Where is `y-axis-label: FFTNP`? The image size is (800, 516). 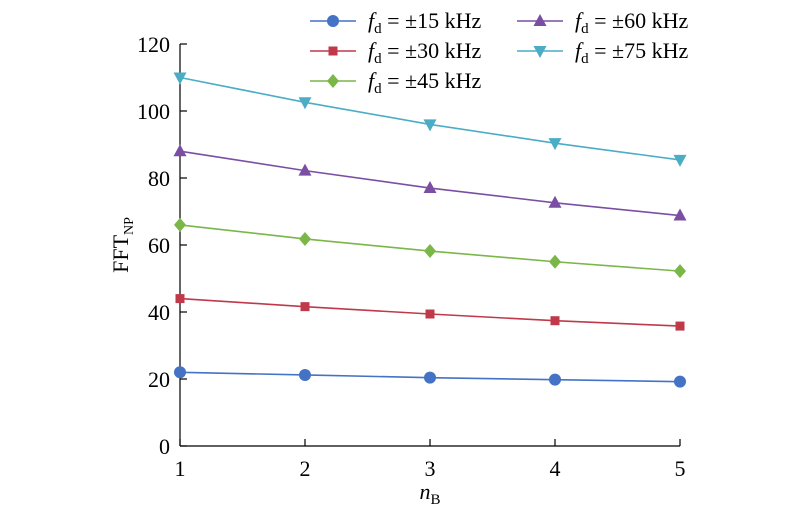 y-axis-label: FFTNP is located at coordinates (122, 245).